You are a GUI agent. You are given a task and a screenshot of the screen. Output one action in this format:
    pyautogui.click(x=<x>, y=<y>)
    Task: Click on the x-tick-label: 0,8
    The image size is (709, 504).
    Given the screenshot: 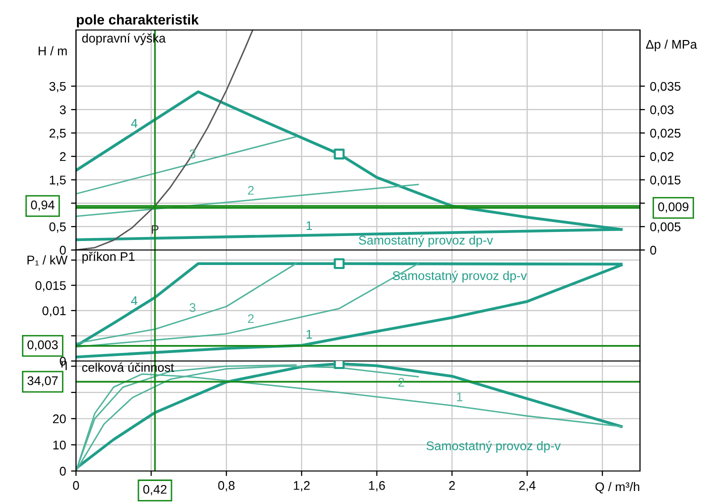 What is the action you would take?
    pyautogui.click(x=226, y=486)
    